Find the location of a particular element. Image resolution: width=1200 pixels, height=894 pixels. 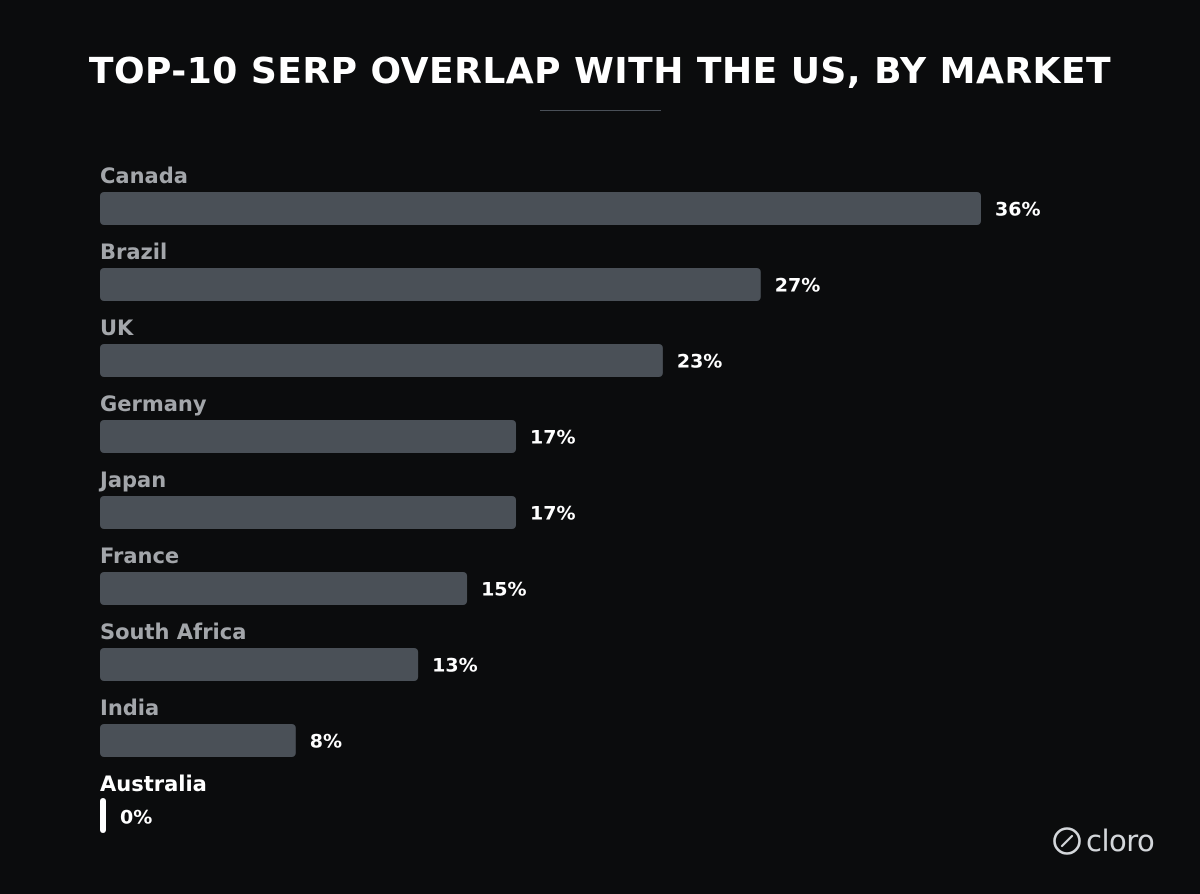

category-label-australia: Australia is located at coordinates (153, 784).